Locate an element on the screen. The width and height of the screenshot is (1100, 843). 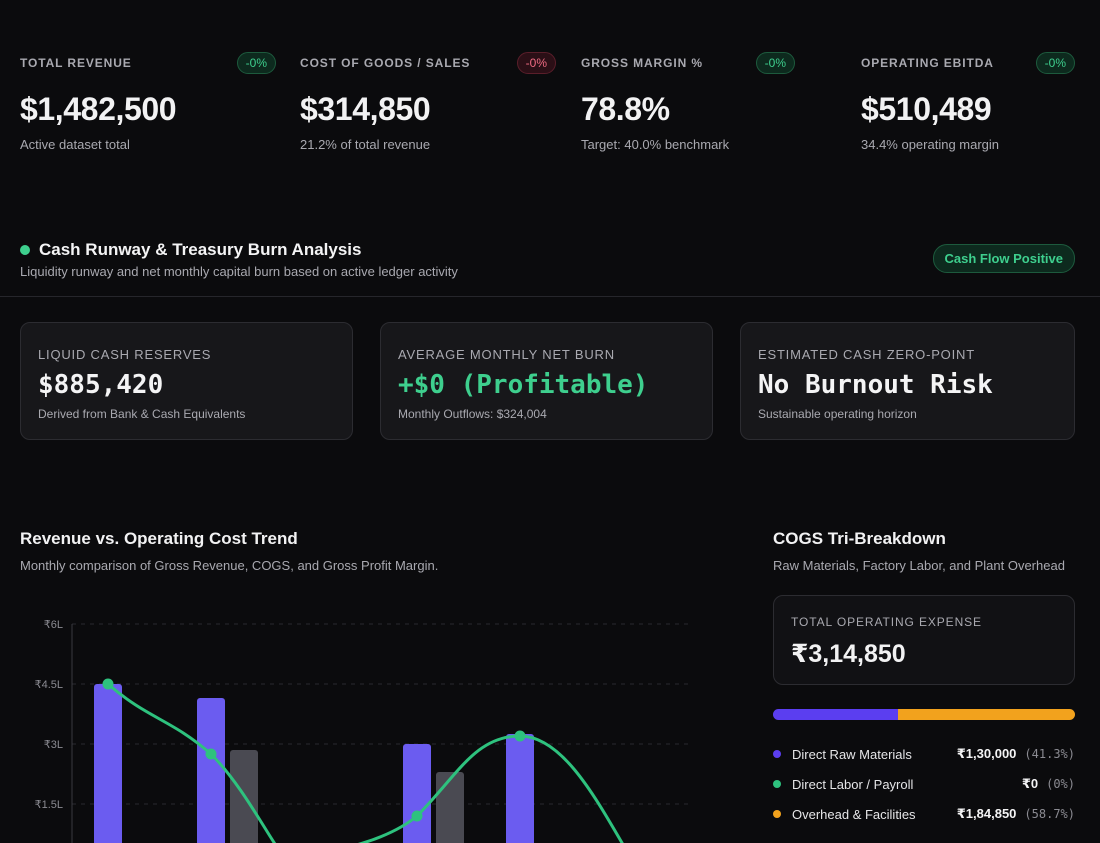
cogs-title: COGS Tri-Breakdown is located at coordinates (859, 538).